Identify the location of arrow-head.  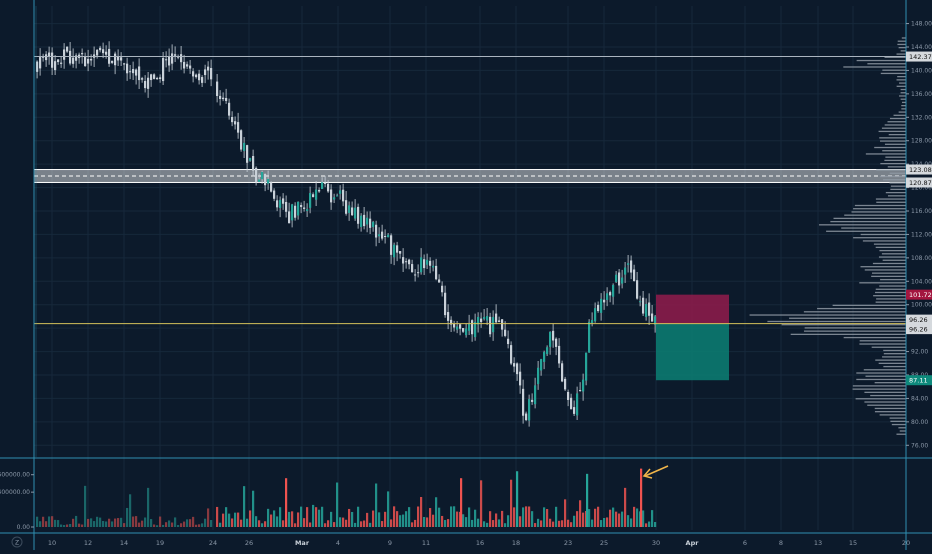
(647, 473).